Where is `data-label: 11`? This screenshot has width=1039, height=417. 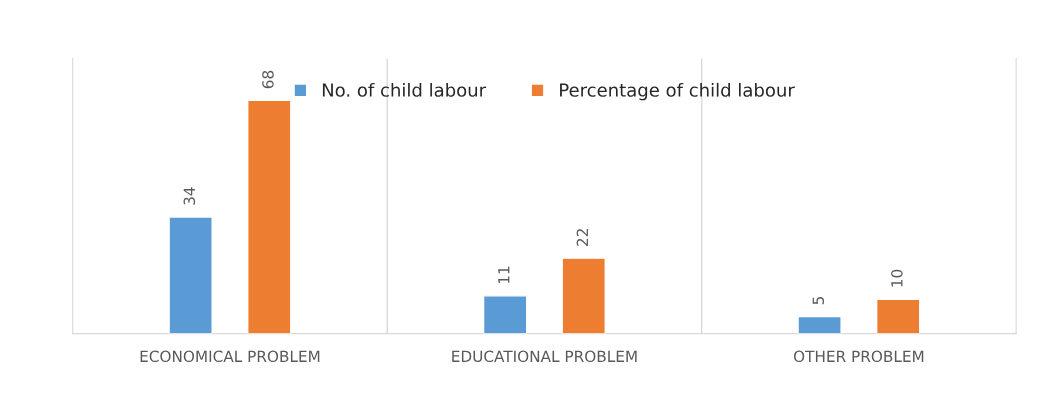 data-label: 11 is located at coordinates (504, 275).